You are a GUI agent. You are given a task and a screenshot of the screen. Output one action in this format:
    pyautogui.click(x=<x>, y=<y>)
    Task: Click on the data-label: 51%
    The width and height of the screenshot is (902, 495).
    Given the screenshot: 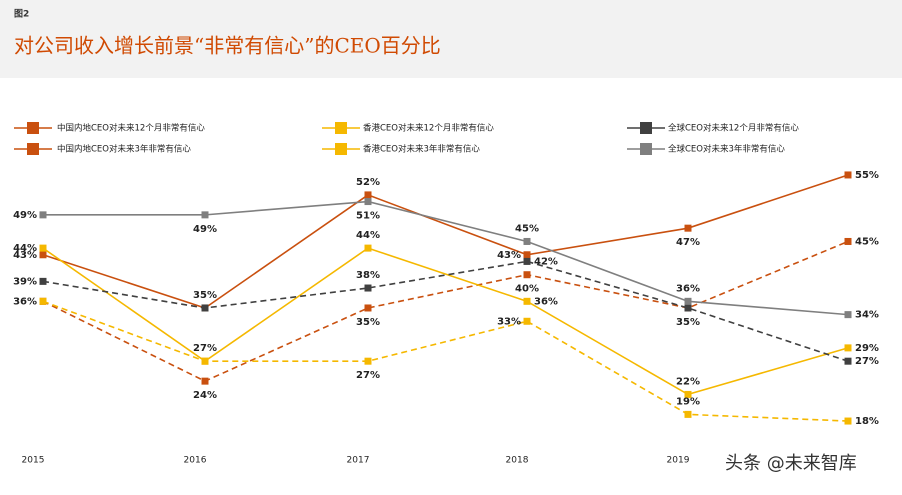 What is the action you would take?
    pyautogui.click(x=368, y=216)
    